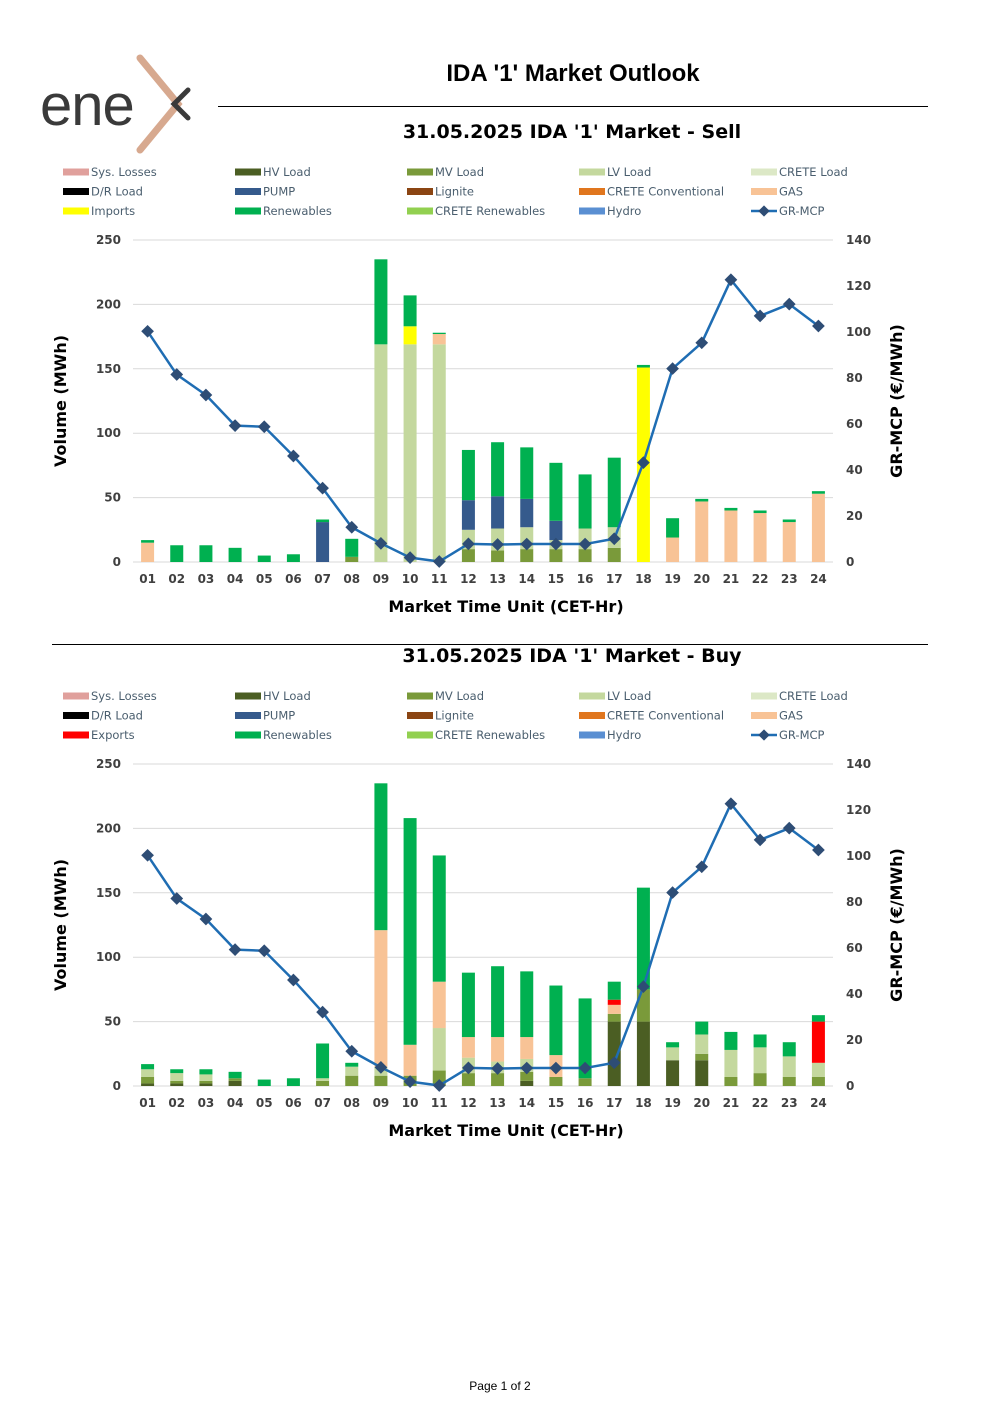  Describe the element at coordinates (293, 1103) in the screenshot. I see `x-tick-label: 06` at that location.